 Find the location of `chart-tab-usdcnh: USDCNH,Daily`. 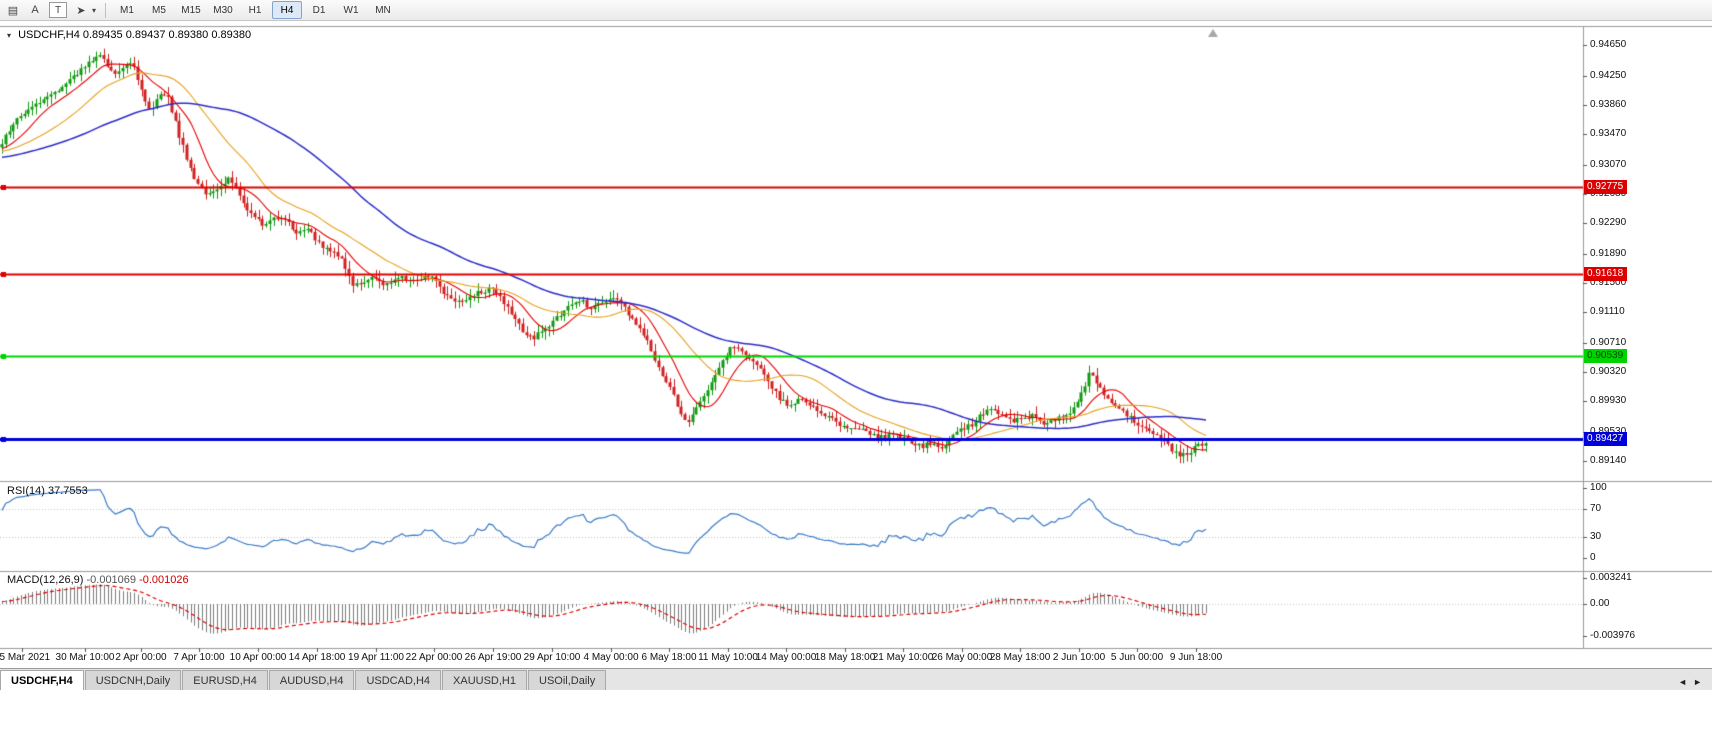

chart-tab-usdcnh: USDCNH,Daily is located at coordinates (133, 680).